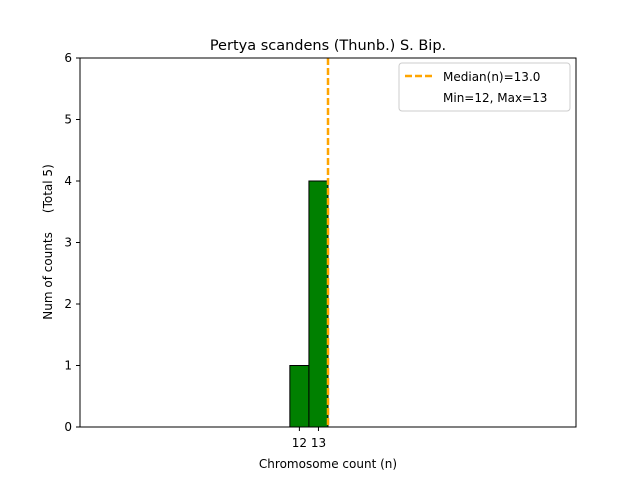  I want to click on x-tick-label-13: 13, so click(318, 443).